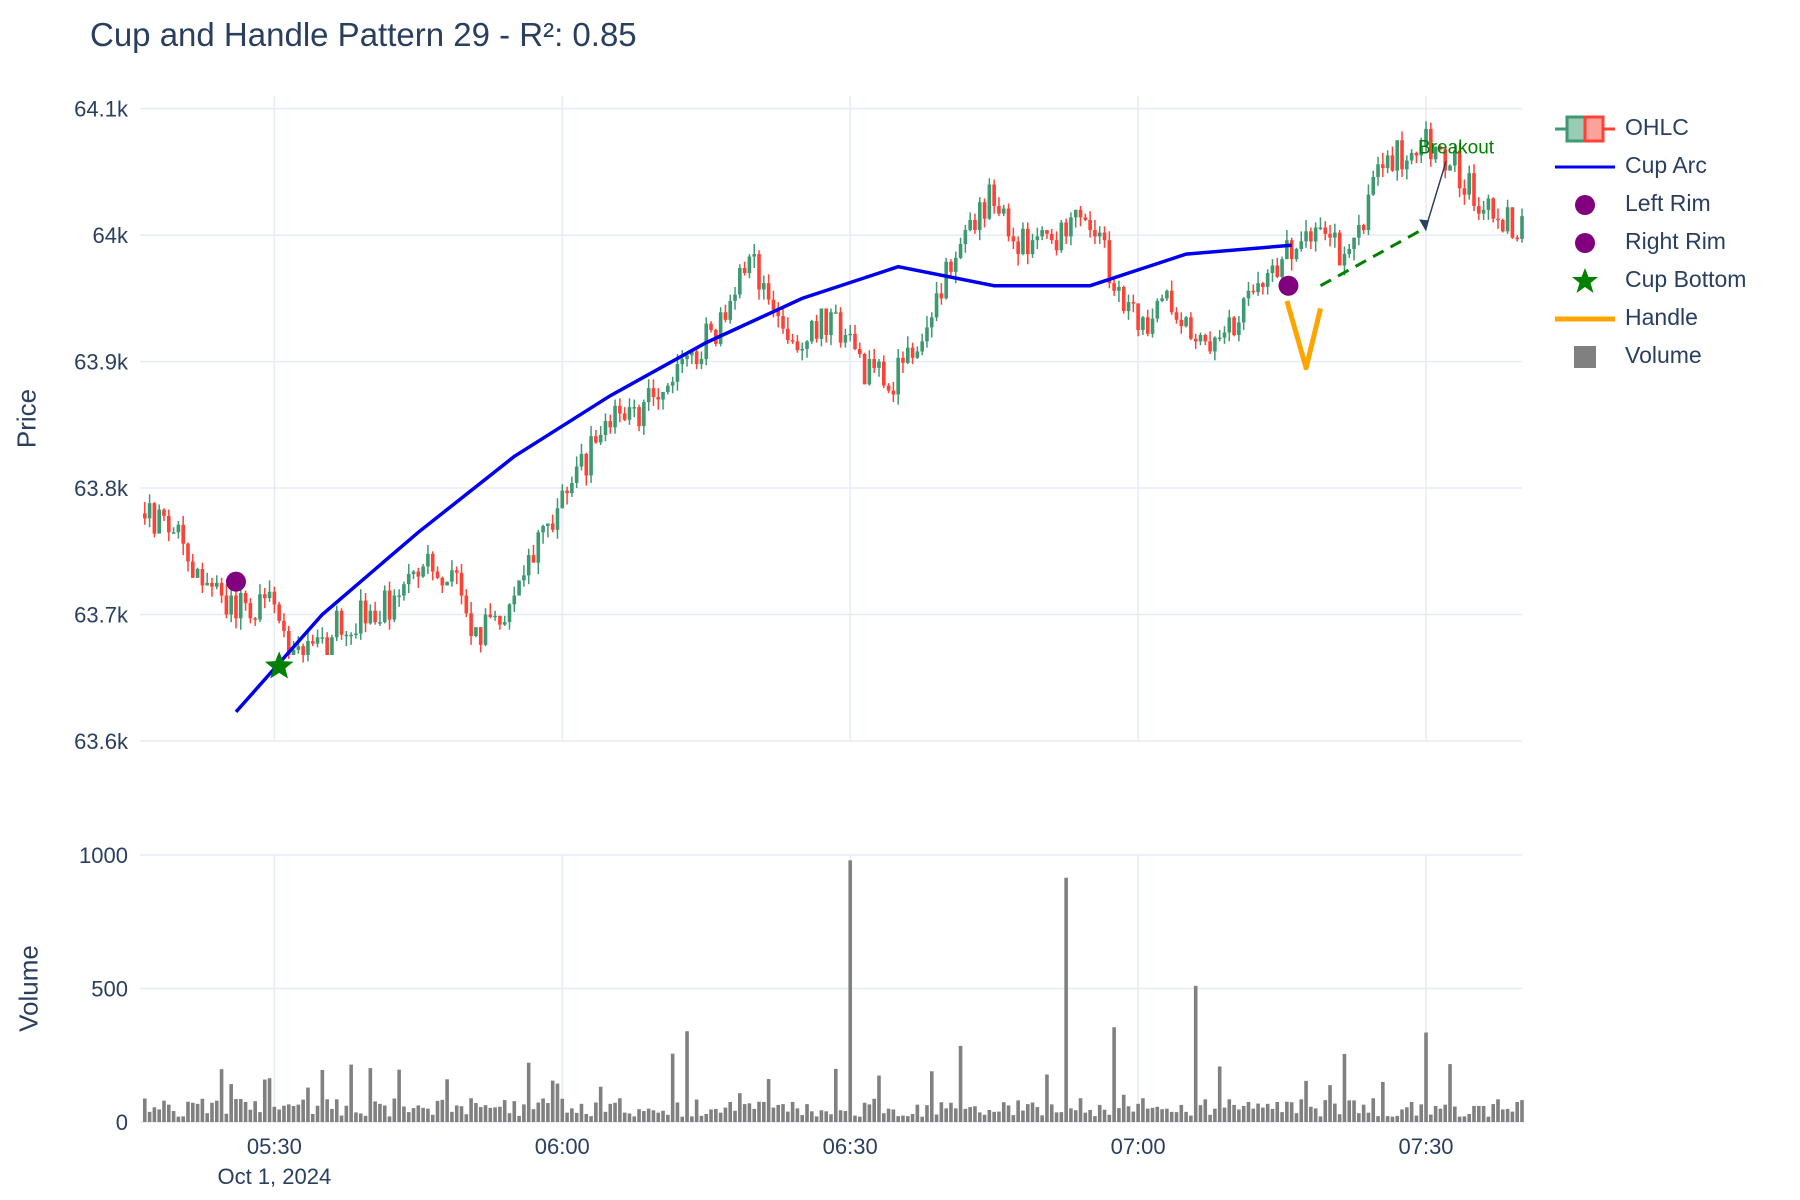 This screenshot has height=1200, width=1800. What do you see at coordinates (1675, 129) in the screenshot?
I see `legend-item-ohlc: OHLC` at bounding box center [1675, 129].